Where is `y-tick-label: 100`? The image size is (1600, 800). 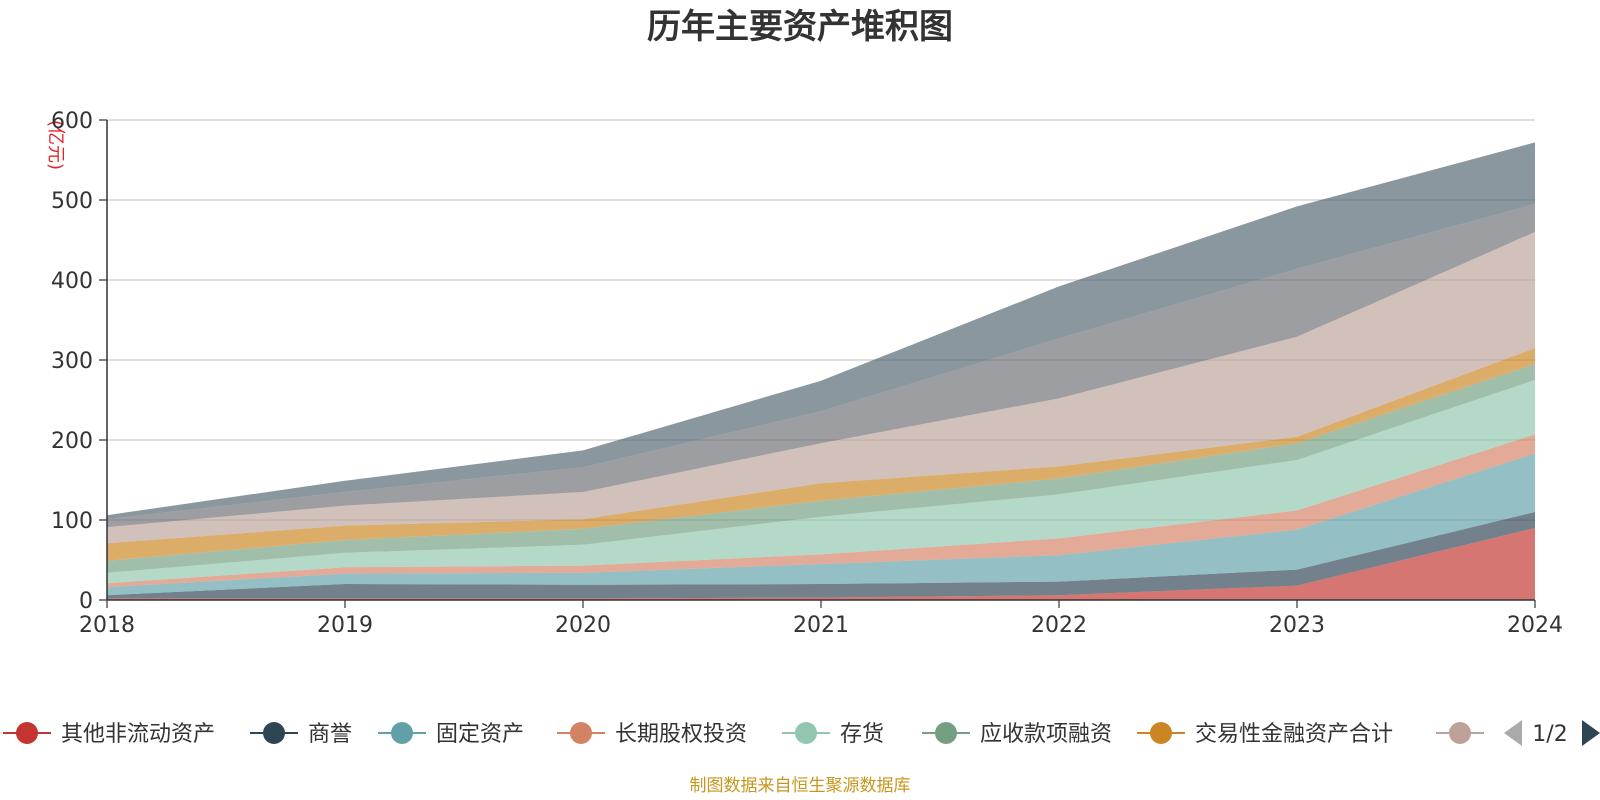 y-tick-label: 100 is located at coordinates (72, 521).